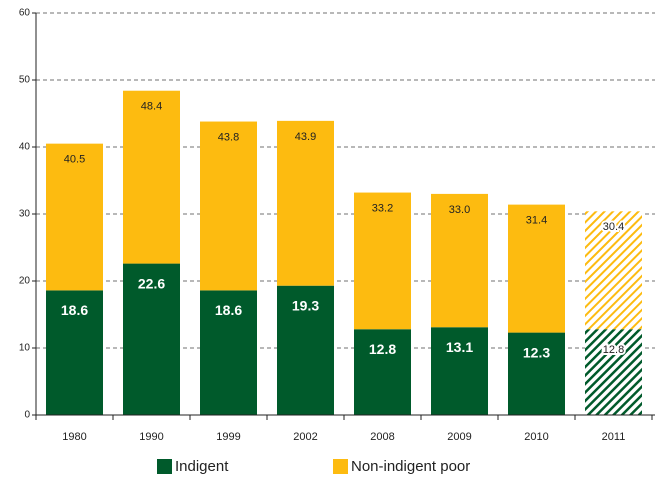 The height and width of the screenshot is (480, 655). Describe the element at coordinates (614, 437) in the screenshot. I see `x-tick-label: 2011` at that location.